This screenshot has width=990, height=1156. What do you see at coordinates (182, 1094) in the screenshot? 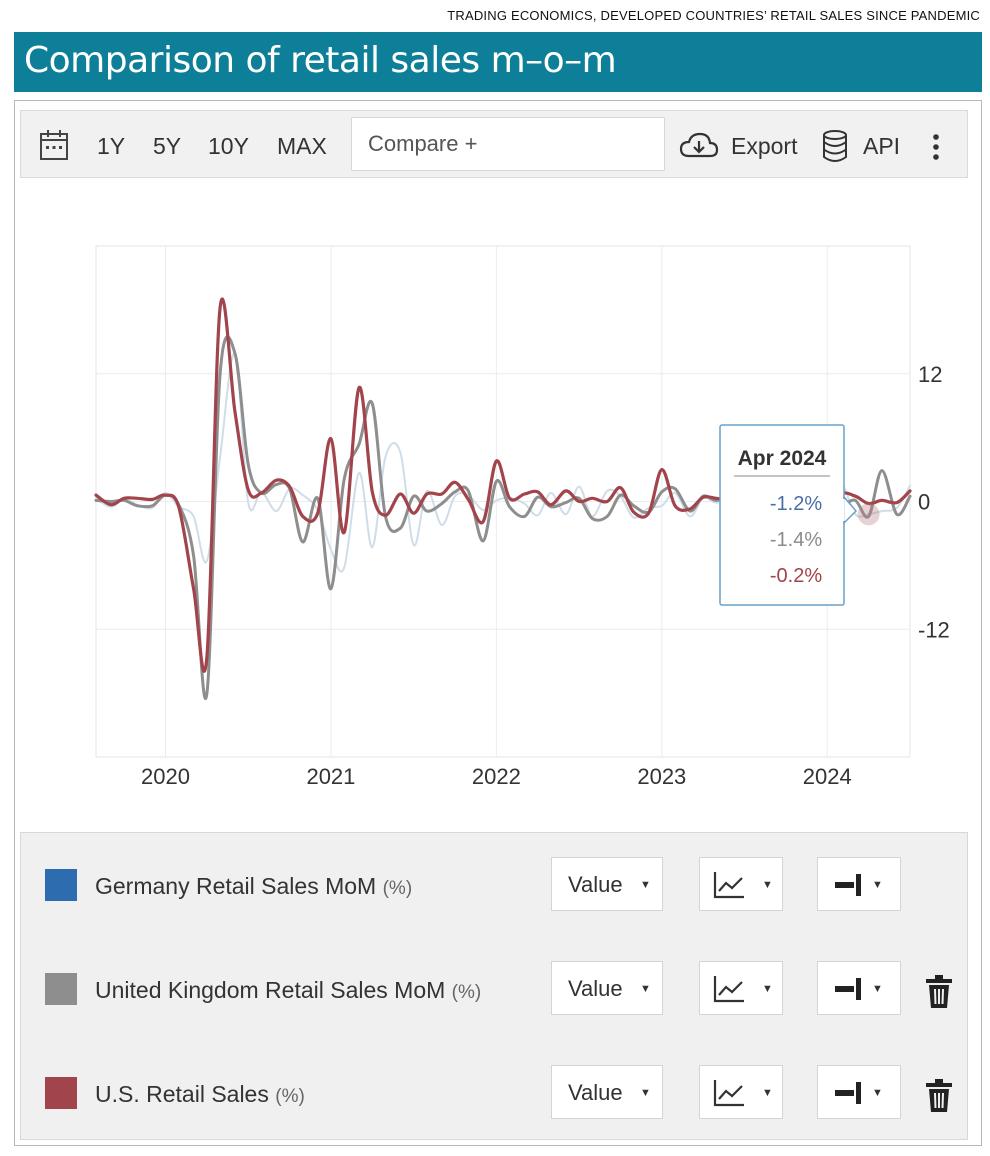
I see `series-name-text: U.S. Retail Sales` at bounding box center [182, 1094].